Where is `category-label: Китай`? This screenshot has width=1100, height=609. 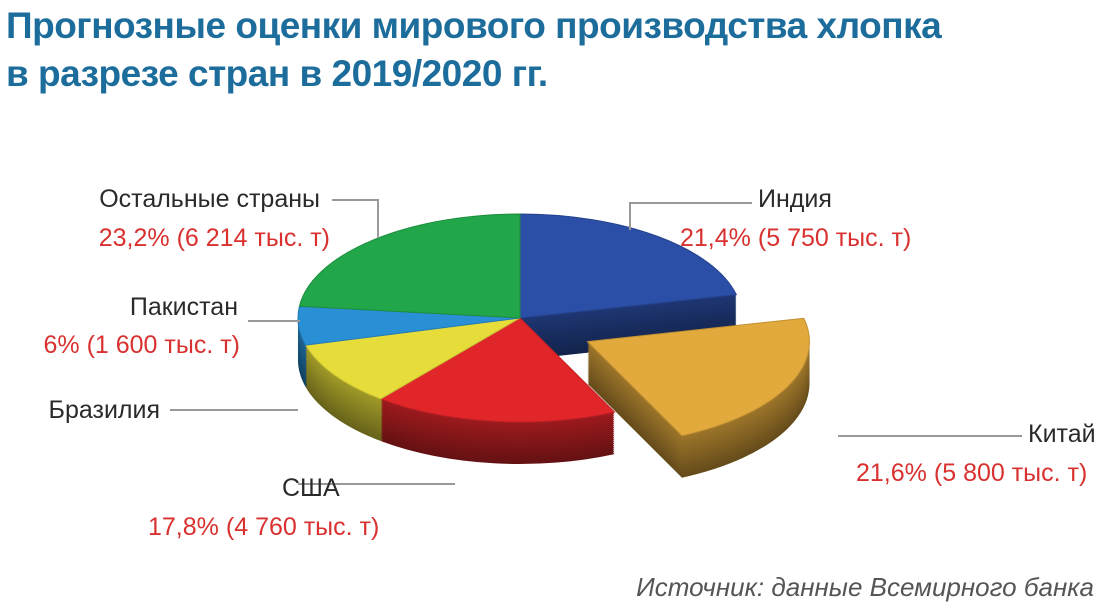
category-label: Китай is located at coordinates (1062, 434).